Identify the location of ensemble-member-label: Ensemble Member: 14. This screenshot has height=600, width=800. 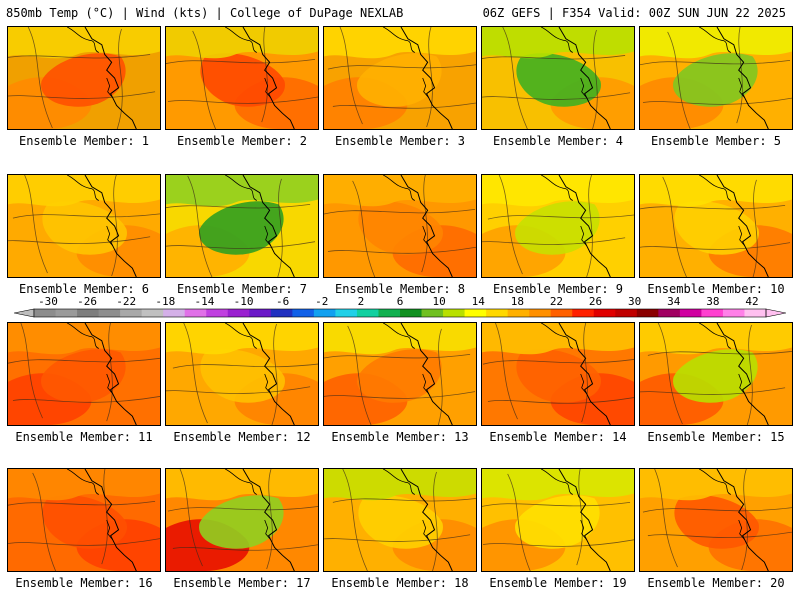
(558, 437).